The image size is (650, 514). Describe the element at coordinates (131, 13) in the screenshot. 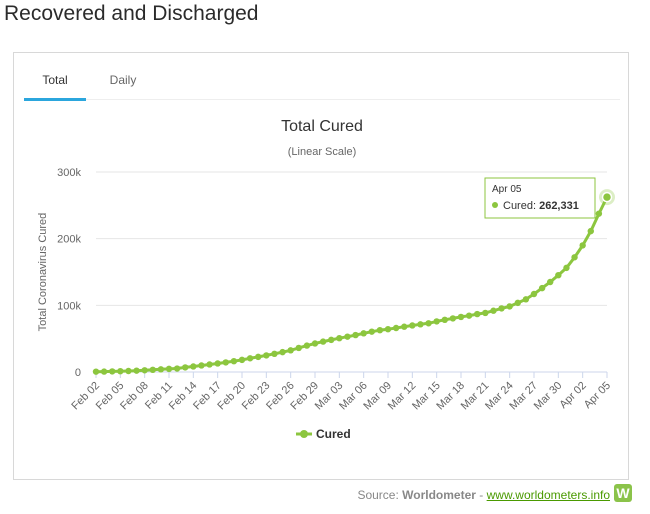

I see `page-title: Recovered and Discharged` at that location.